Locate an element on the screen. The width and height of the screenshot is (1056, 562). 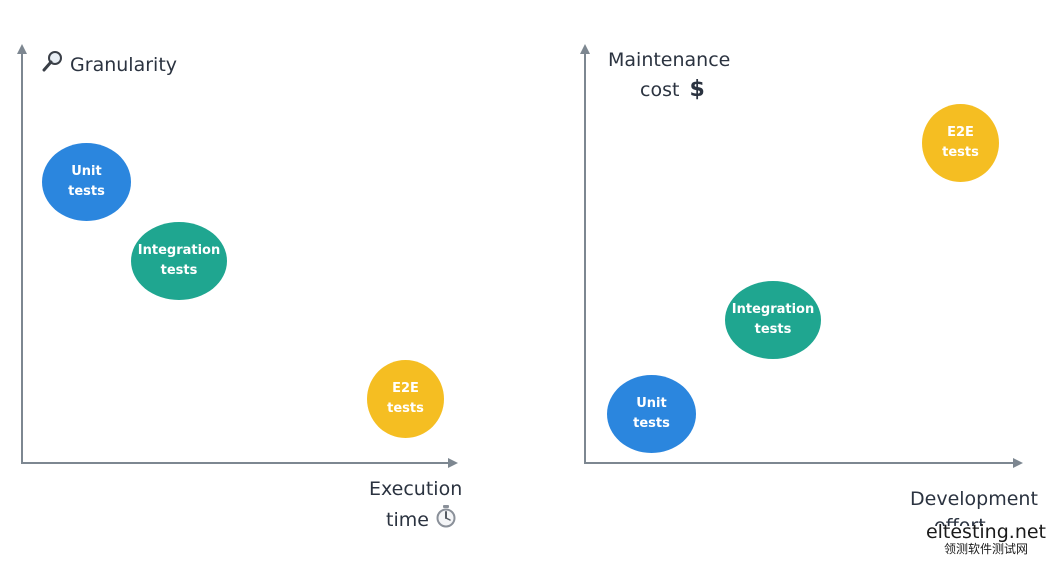
watermark-sub: 领测软件测试网 is located at coordinates (985, 549).